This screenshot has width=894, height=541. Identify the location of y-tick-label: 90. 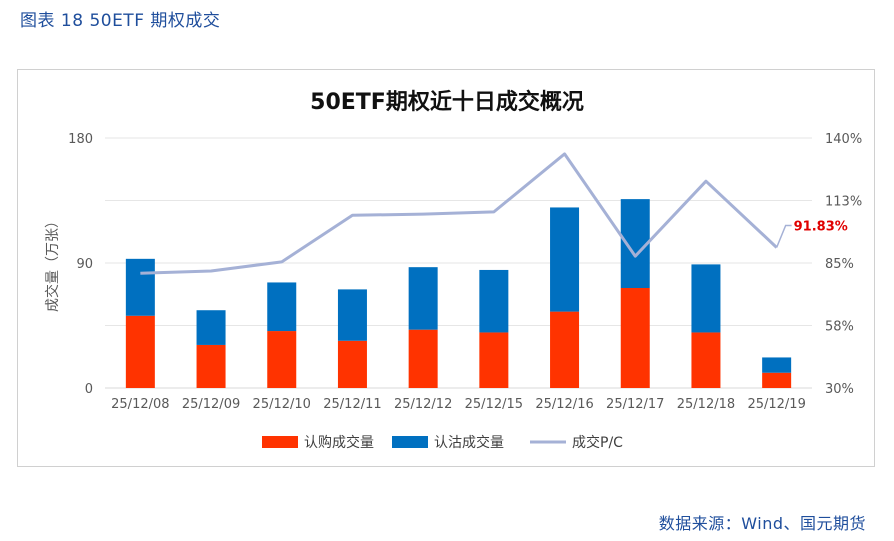
(84, 264).